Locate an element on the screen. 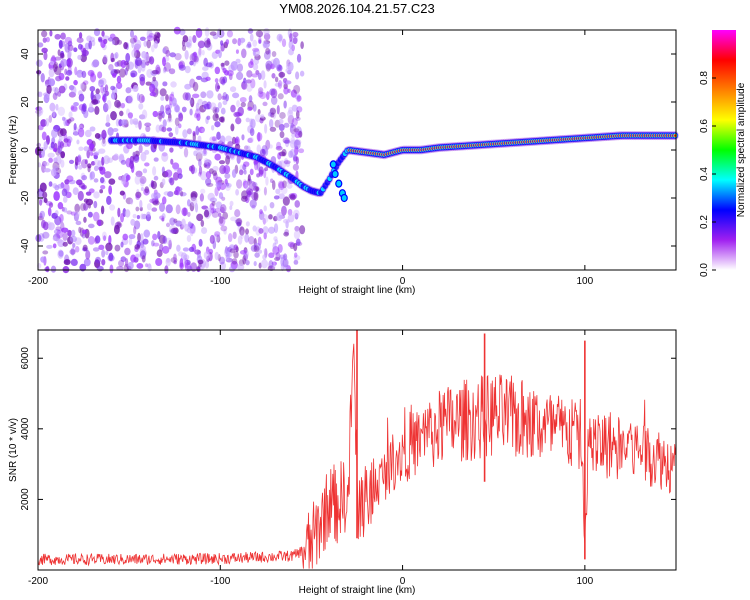  x-tick-label: -200 is located at coordinates (38, 281).